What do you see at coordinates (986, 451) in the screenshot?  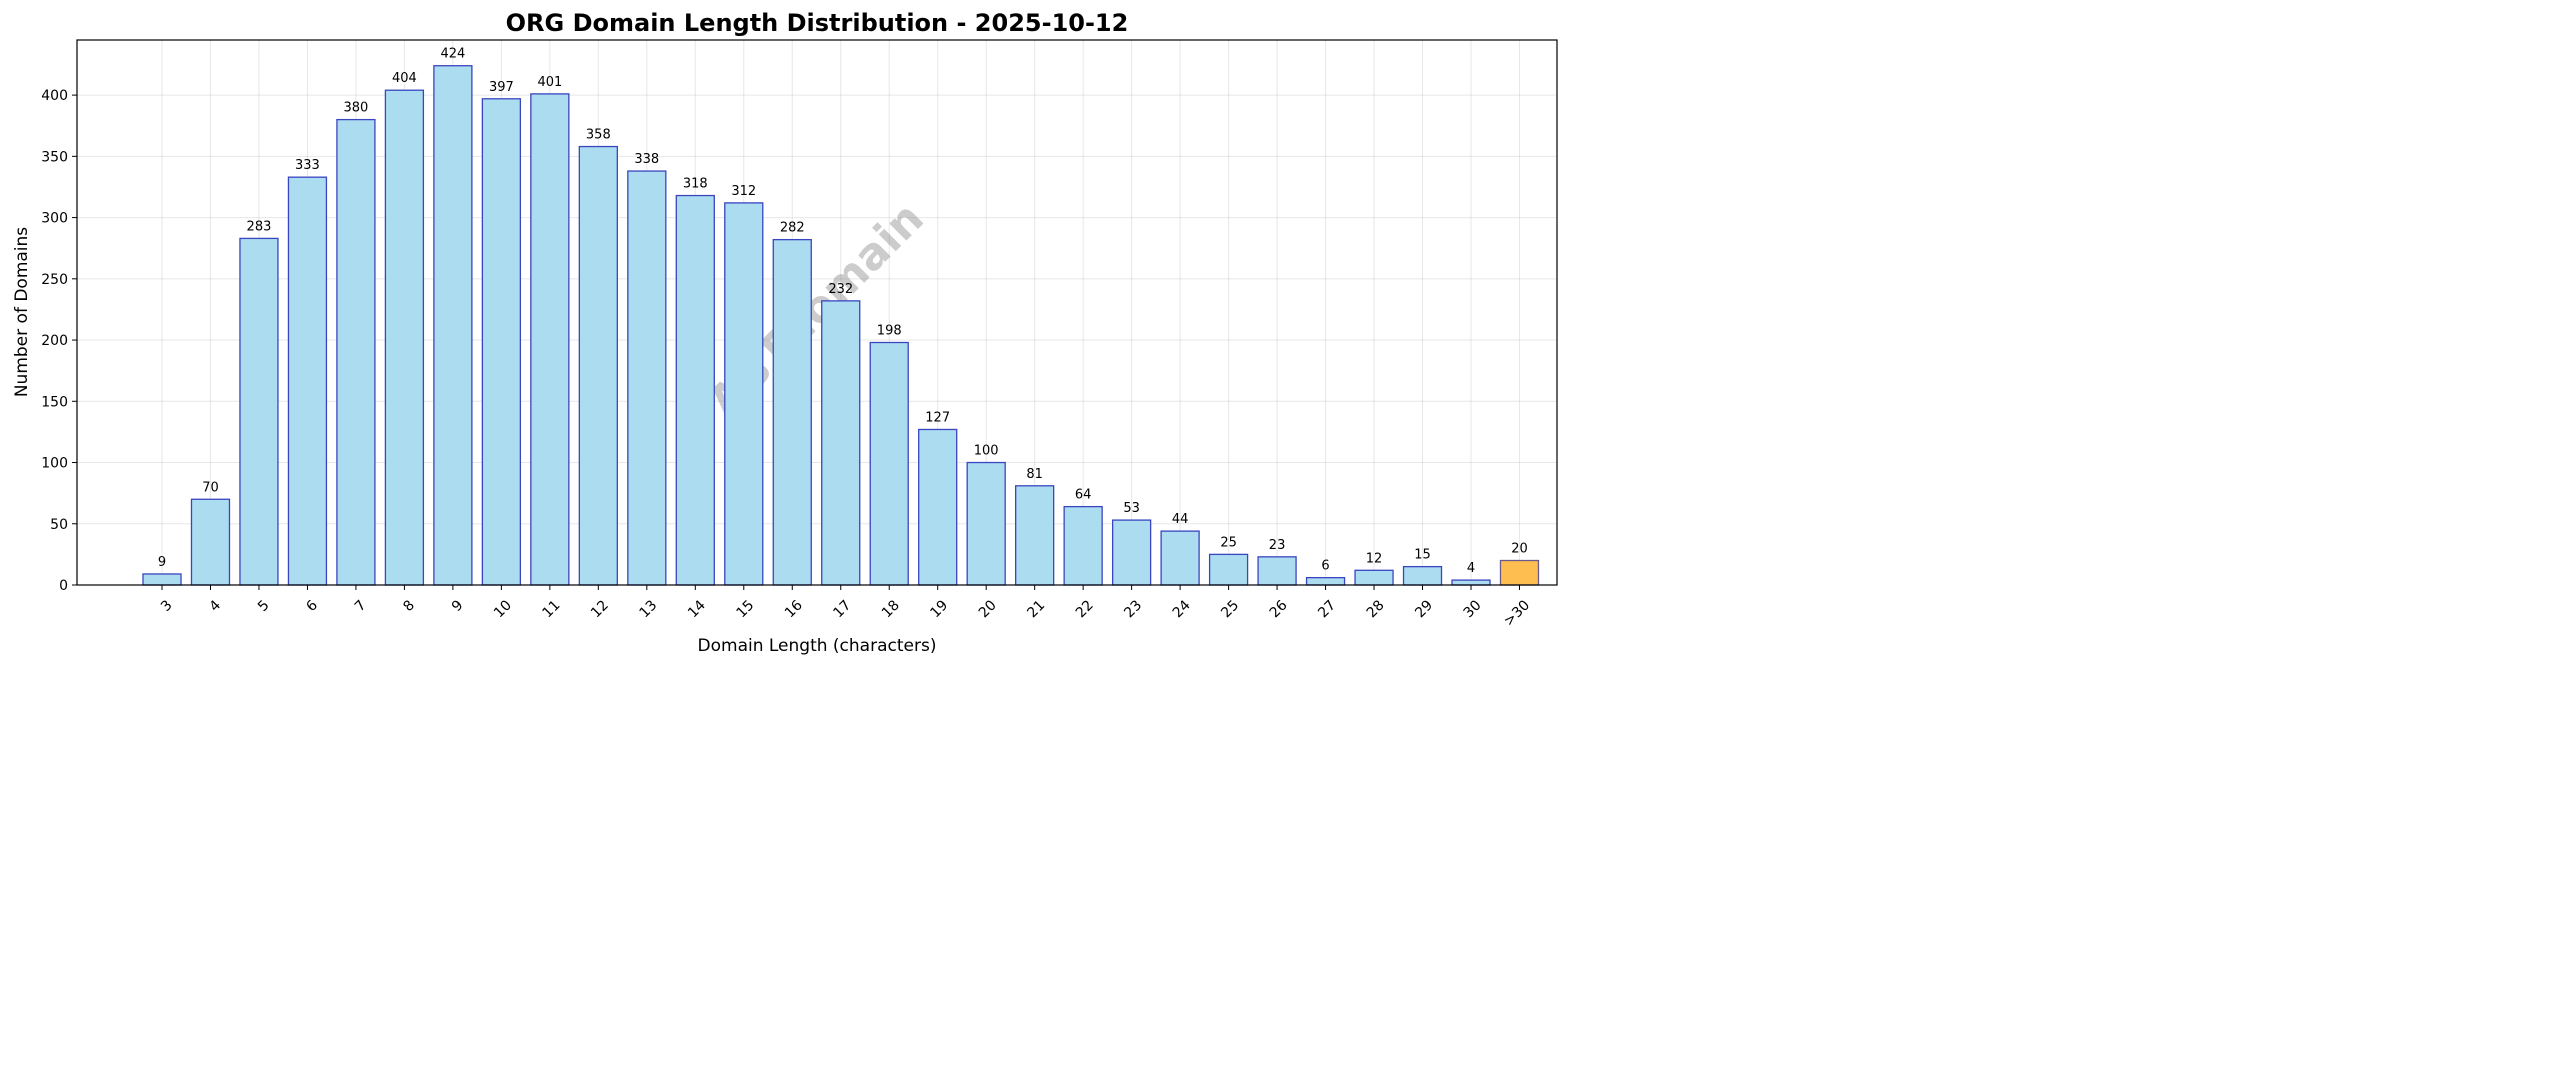 I see `data-label: 100` at bounding box center [986, 451].